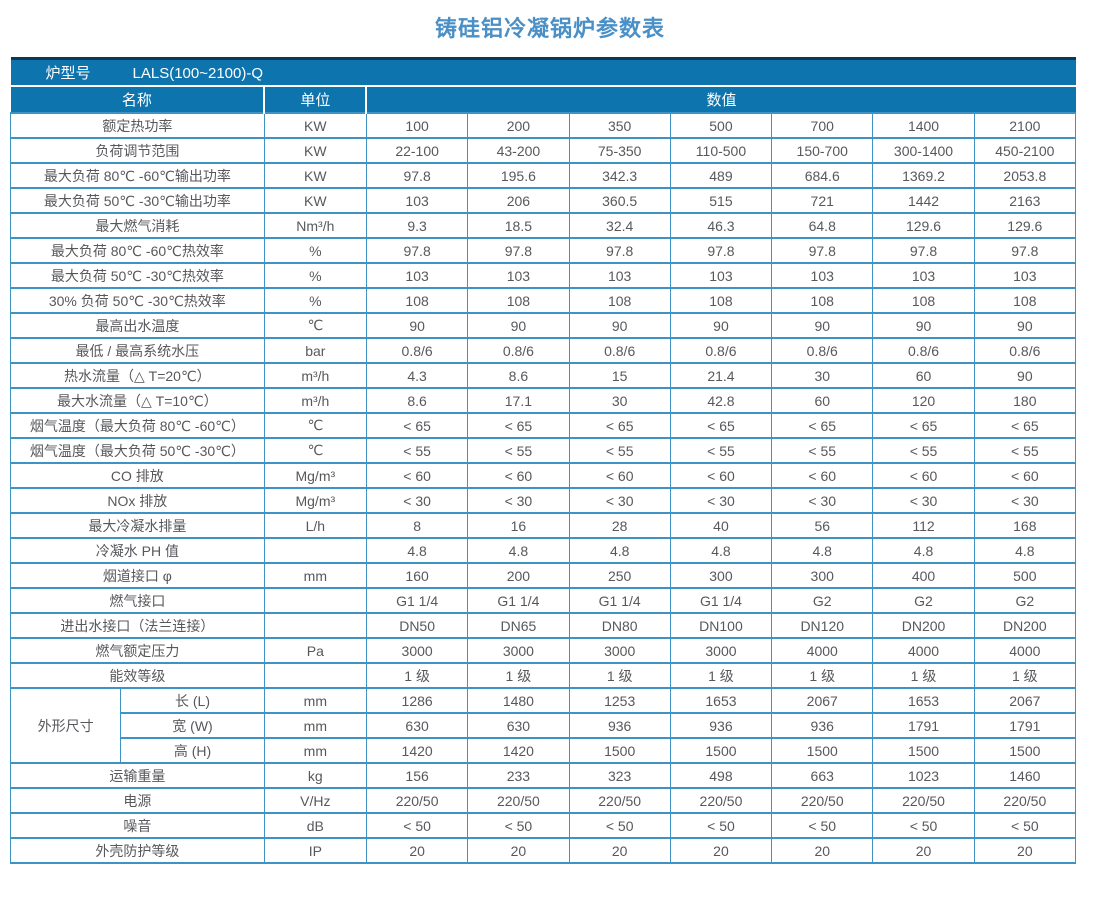  I want to click on value-cell: 200, so click(518, 125).